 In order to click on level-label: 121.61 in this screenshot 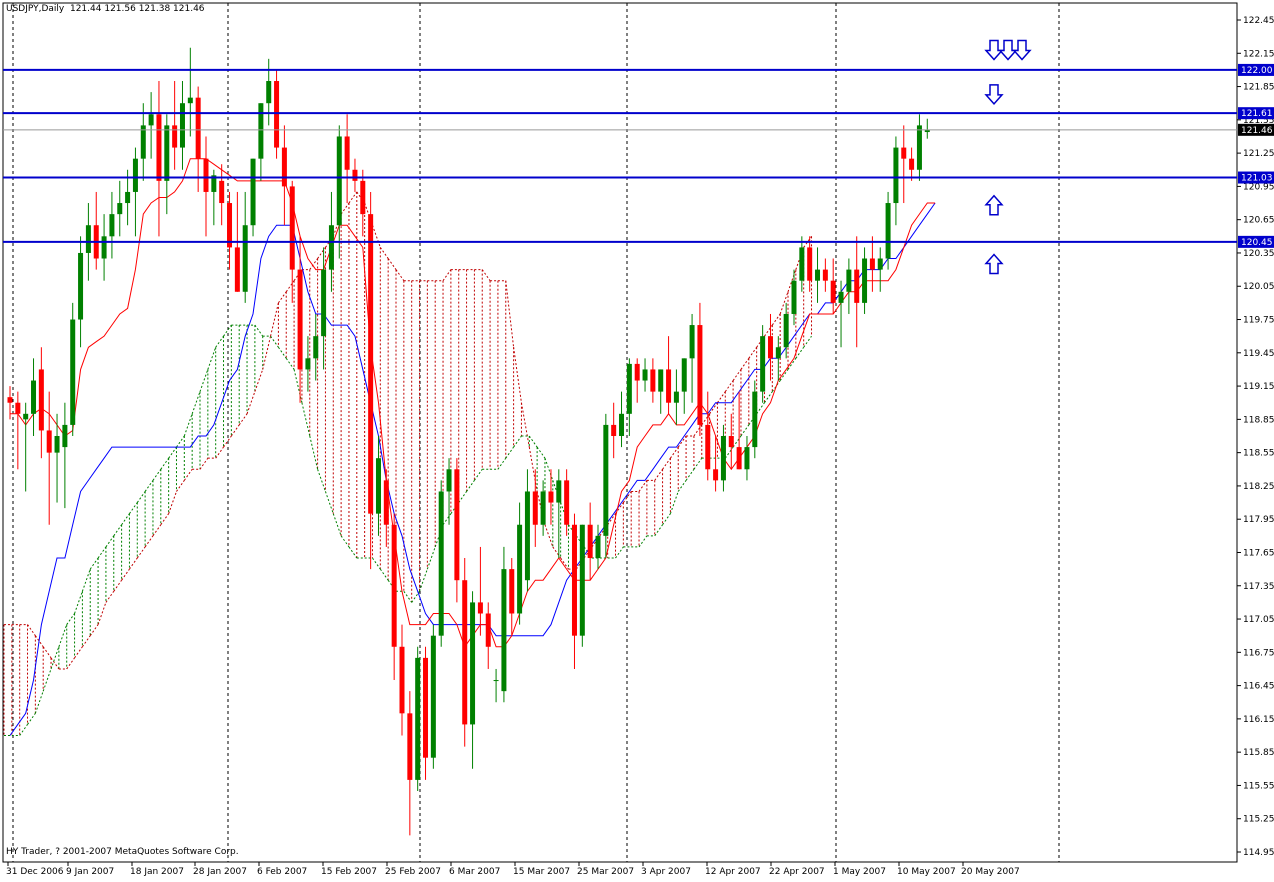, I will do `click(1257, 114)`.